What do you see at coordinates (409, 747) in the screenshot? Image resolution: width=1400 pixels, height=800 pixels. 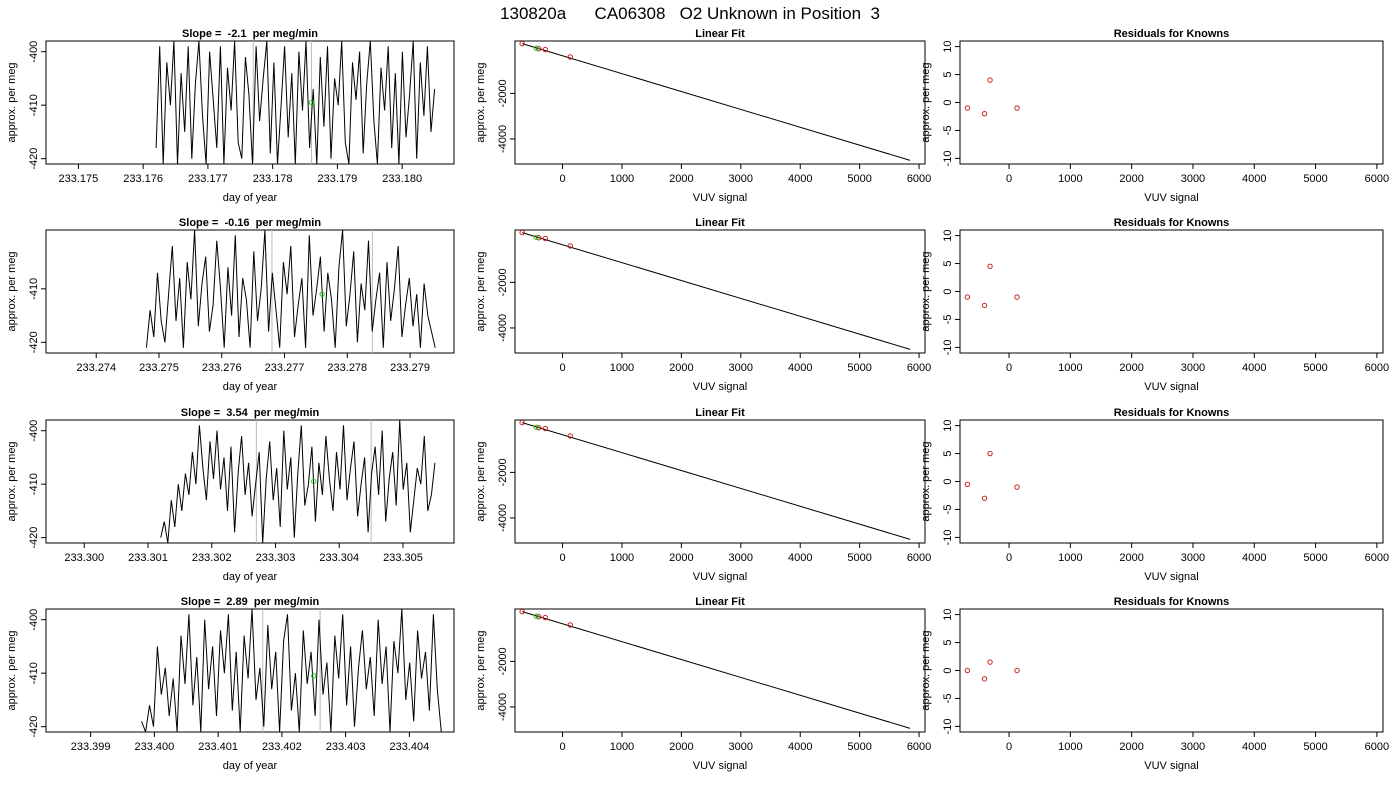 I see `x-tick-label: 233.404` at bounding box center [409, 747].